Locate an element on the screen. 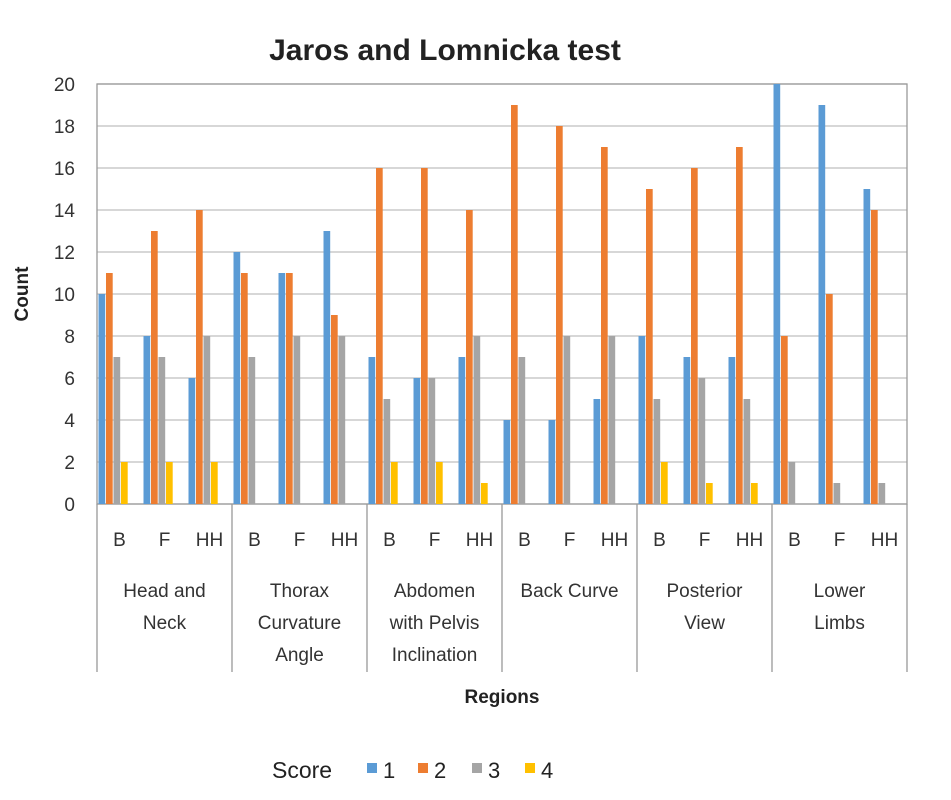 This screenshot has width=951, height=800. group-label: Neck is located at coordinates (165, 623).